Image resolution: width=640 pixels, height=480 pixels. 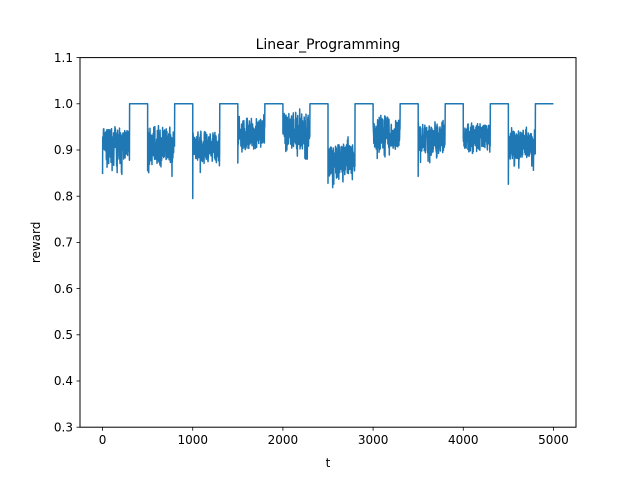 I want to click on y-tick-label: 0.3, so click(x=63, y=427).